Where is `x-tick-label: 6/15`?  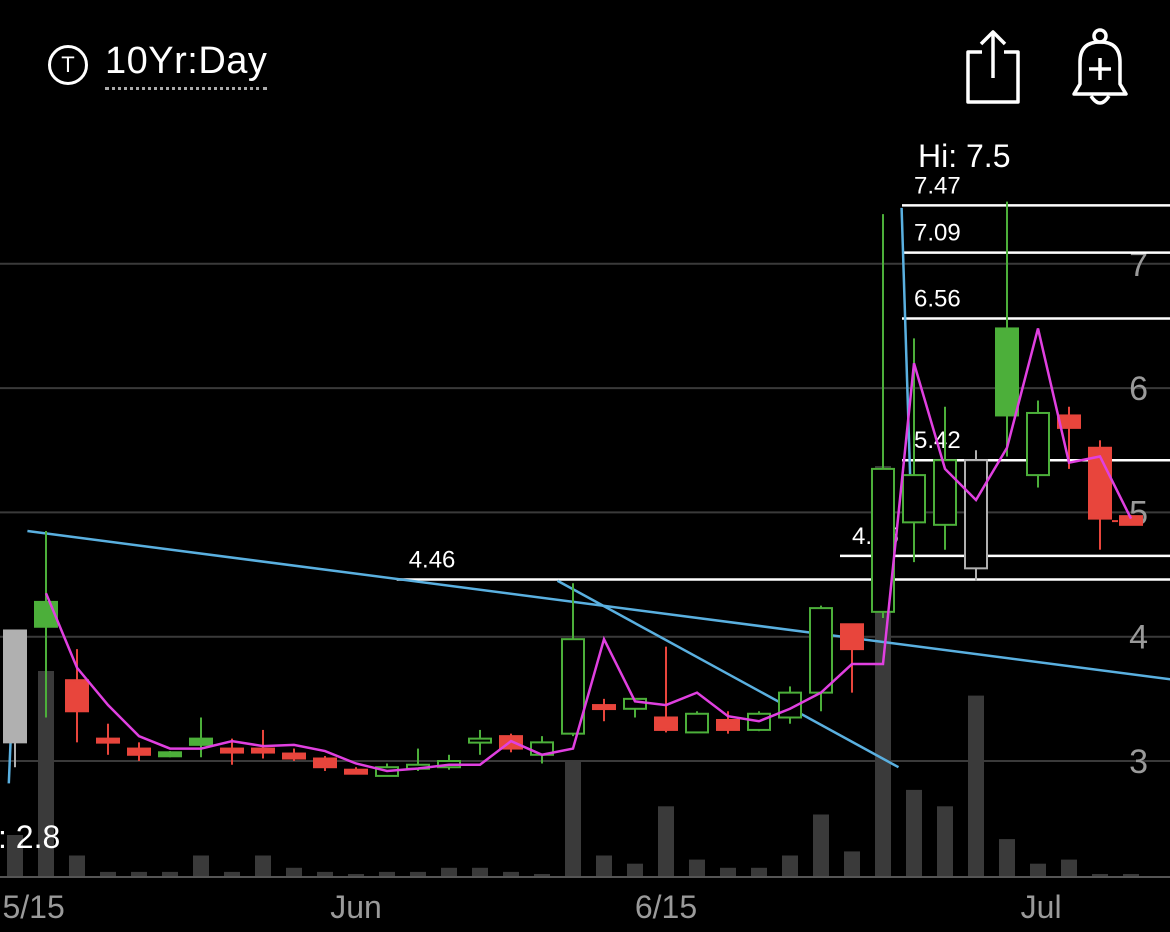
x-tick-label: 6/15 is located at coordinates (666, 907).